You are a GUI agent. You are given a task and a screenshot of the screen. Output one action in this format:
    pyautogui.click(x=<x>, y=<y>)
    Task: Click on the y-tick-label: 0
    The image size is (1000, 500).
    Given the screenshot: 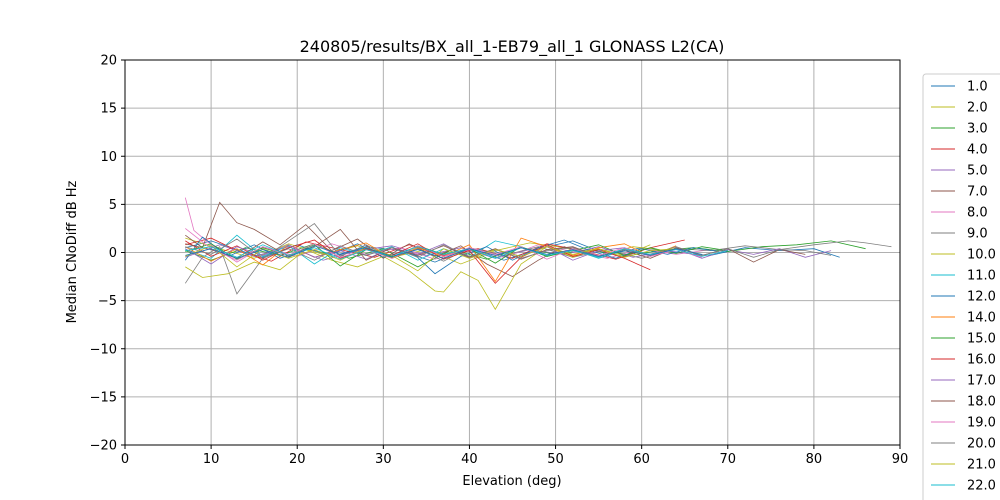 What is the action you would take?
    pyautogui.click(x=113, y=253)
    